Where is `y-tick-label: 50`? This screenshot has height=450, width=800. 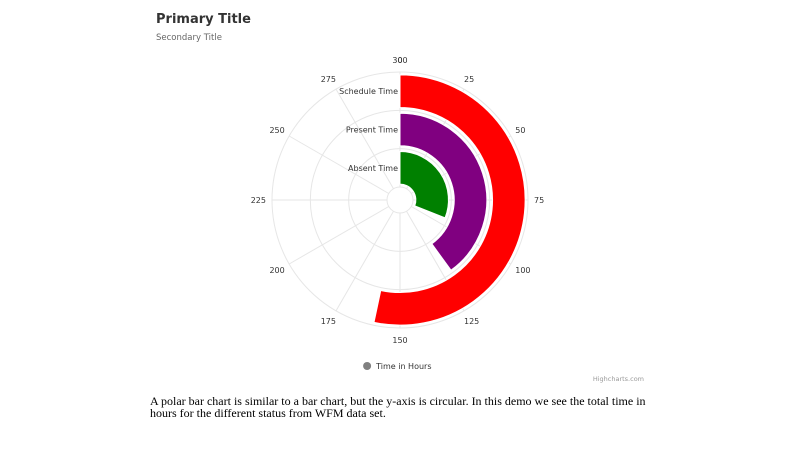 y-tick-label: 50 is located at coordinates (520, 130).